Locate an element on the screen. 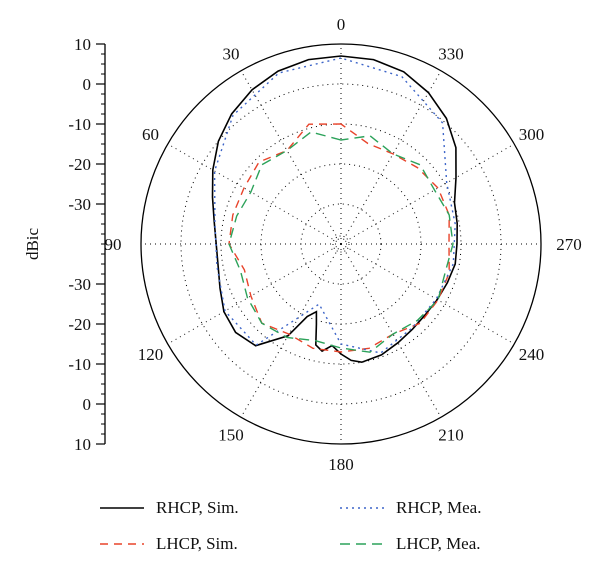  legend-label: LHCP, Mea. is located at coordinates (438, 543).